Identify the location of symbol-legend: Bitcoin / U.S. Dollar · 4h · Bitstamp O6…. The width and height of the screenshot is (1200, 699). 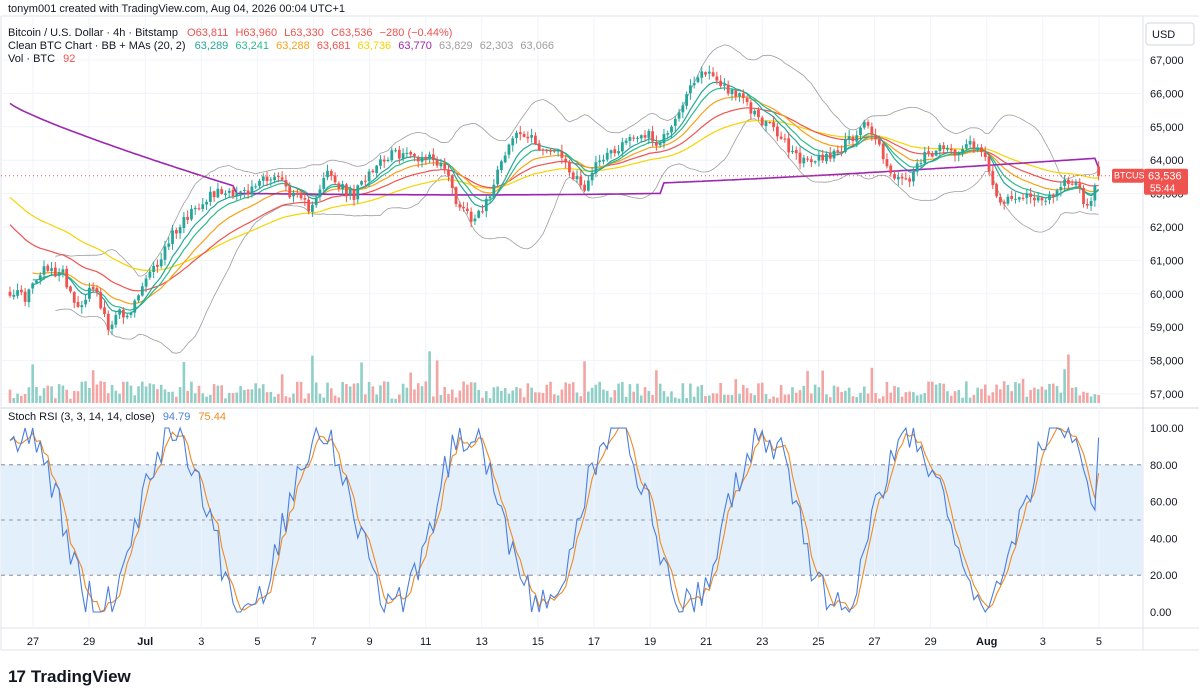
(230, 33).